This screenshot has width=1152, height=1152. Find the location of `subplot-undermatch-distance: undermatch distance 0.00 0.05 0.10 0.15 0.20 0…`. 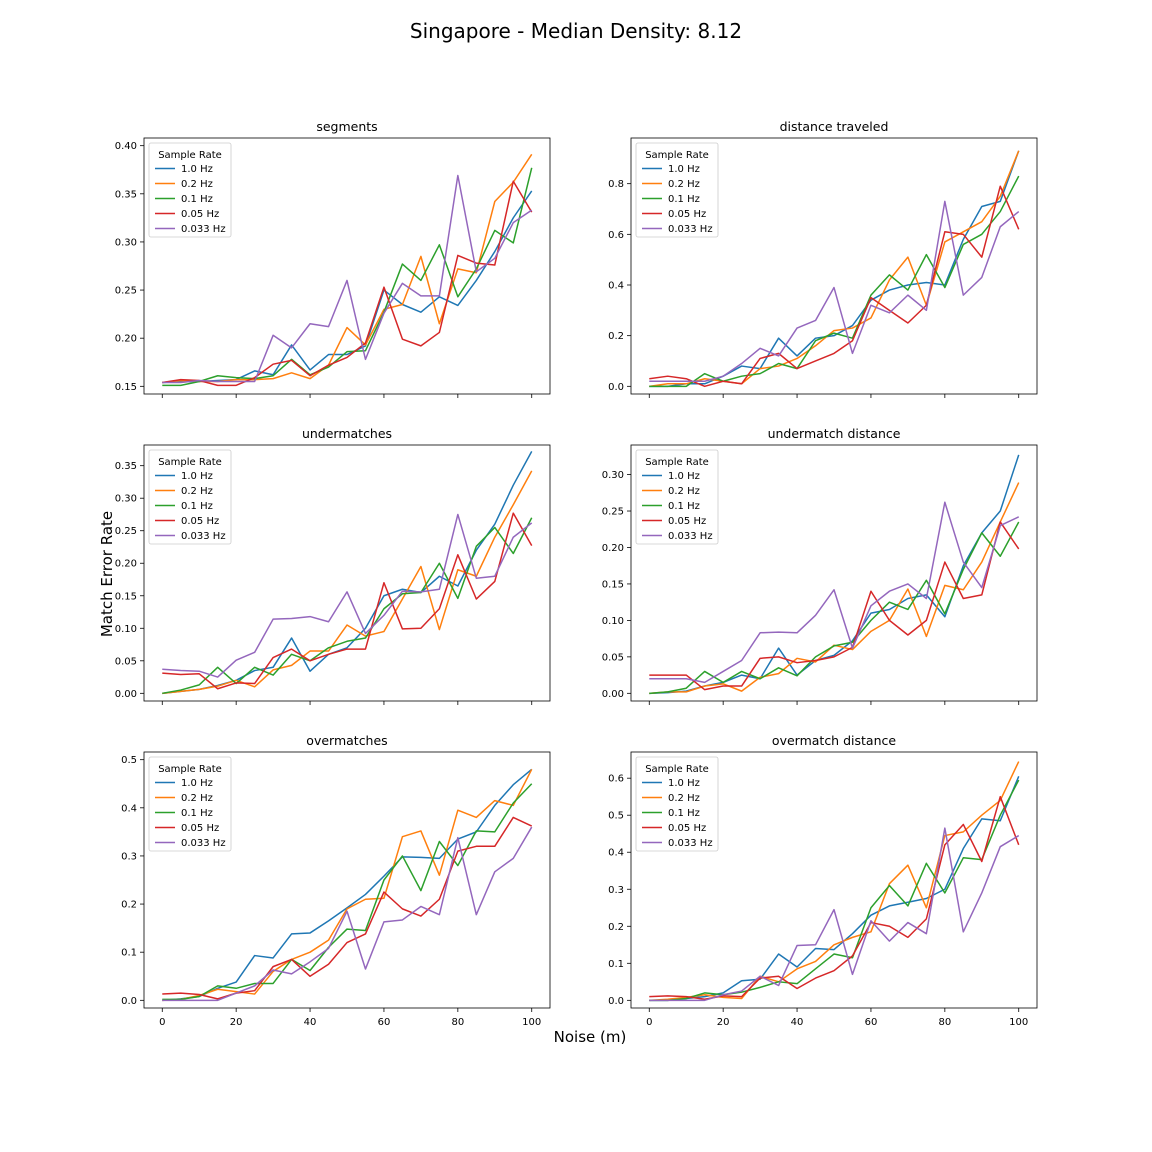

subplot-undermatch-distance: undermatch distance 0.00 0.05 0.10 0.15 0.20 0… is located at coordinates (820, 565).